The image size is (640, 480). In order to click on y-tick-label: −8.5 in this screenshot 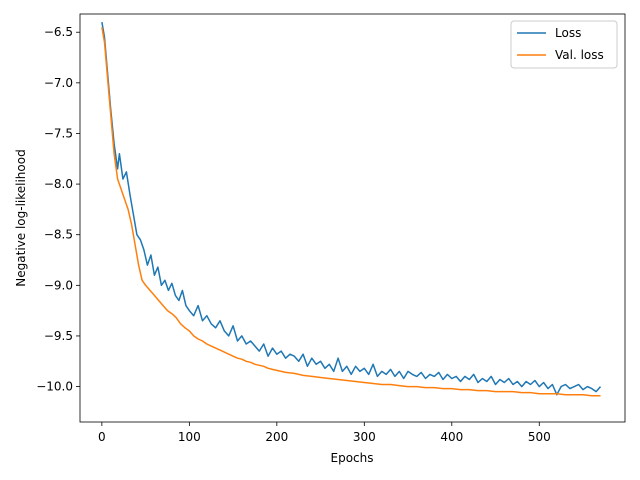, I will do `click(58, 235)`.